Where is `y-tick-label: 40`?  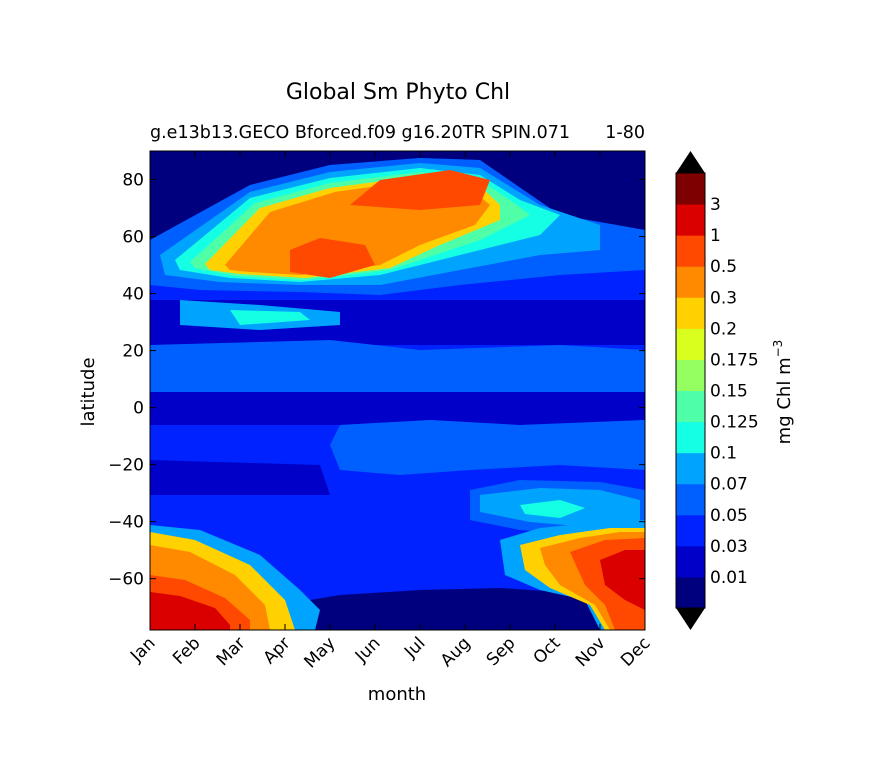
y-tick-label: 40 is located at coordinates (133, 295).